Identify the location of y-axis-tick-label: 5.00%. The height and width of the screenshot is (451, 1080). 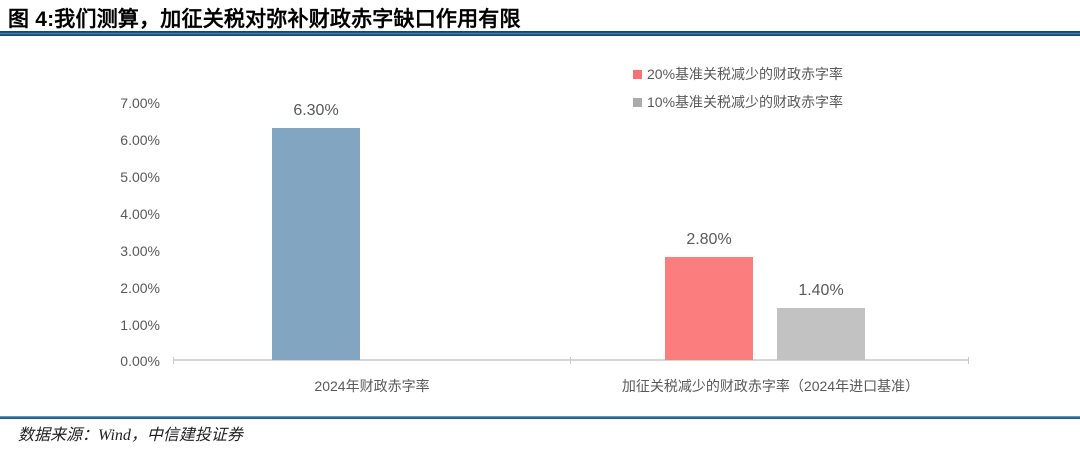
(140, 177).